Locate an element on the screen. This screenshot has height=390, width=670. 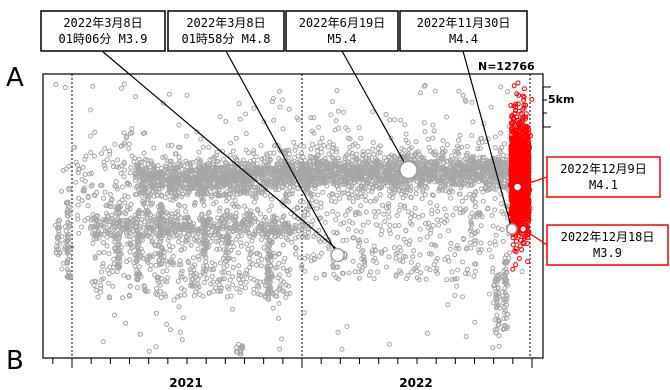
red-point is located at coordinates (519, 258).